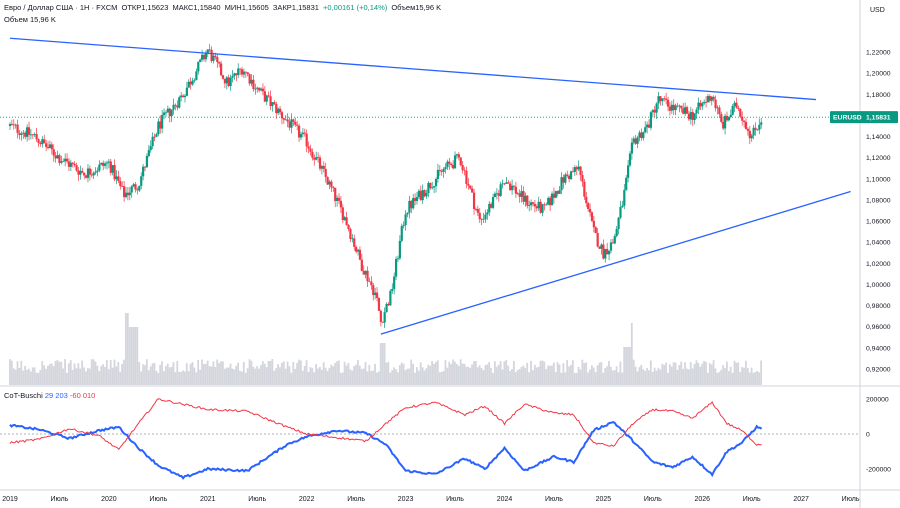  What do you see at coordinates (208, 499) in the screenshot?
I see `time-tick-label: 2021` at bounding box center [208, 499].